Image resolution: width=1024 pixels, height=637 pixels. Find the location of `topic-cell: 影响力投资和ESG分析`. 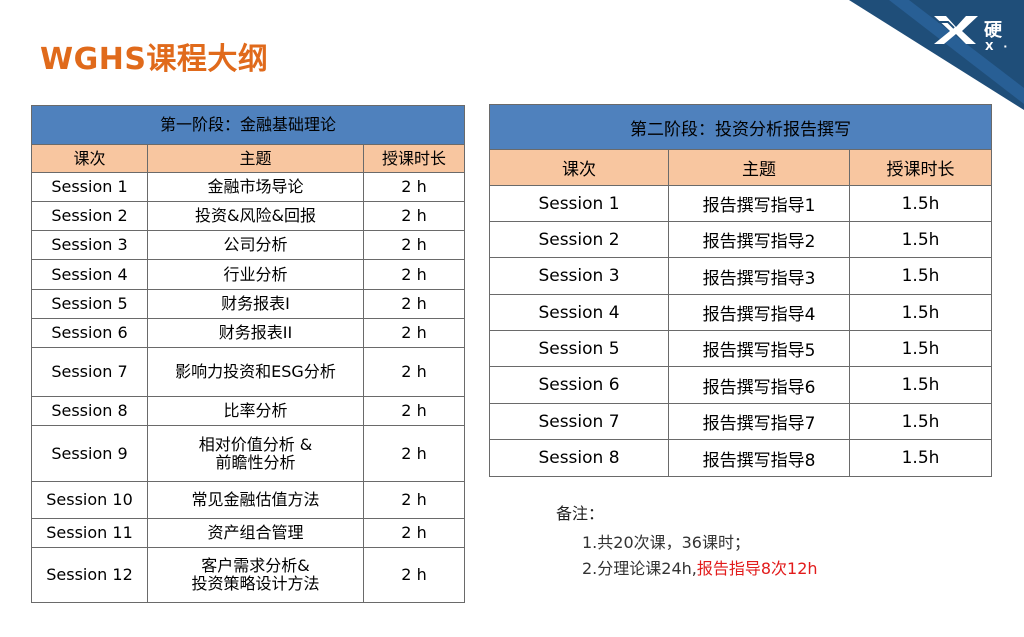

topic-cell: 影响力投资和ESG分析 is located at coordinates (255, 372).